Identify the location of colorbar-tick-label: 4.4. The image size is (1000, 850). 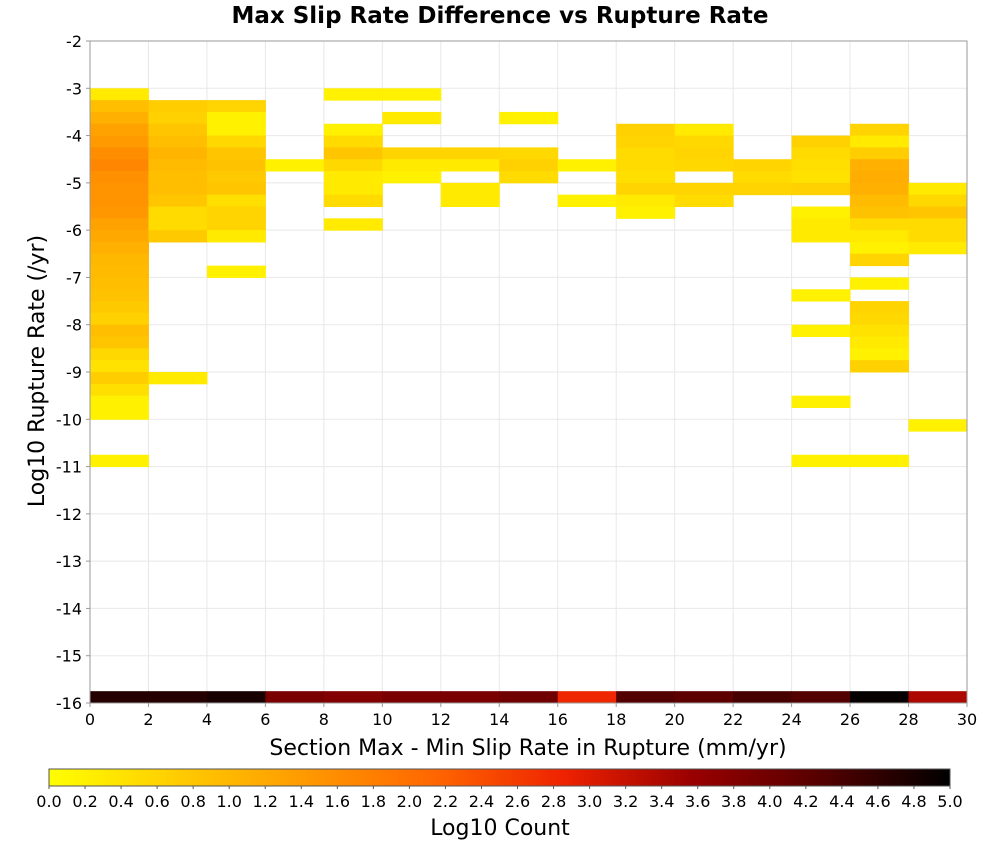
(841, 801).